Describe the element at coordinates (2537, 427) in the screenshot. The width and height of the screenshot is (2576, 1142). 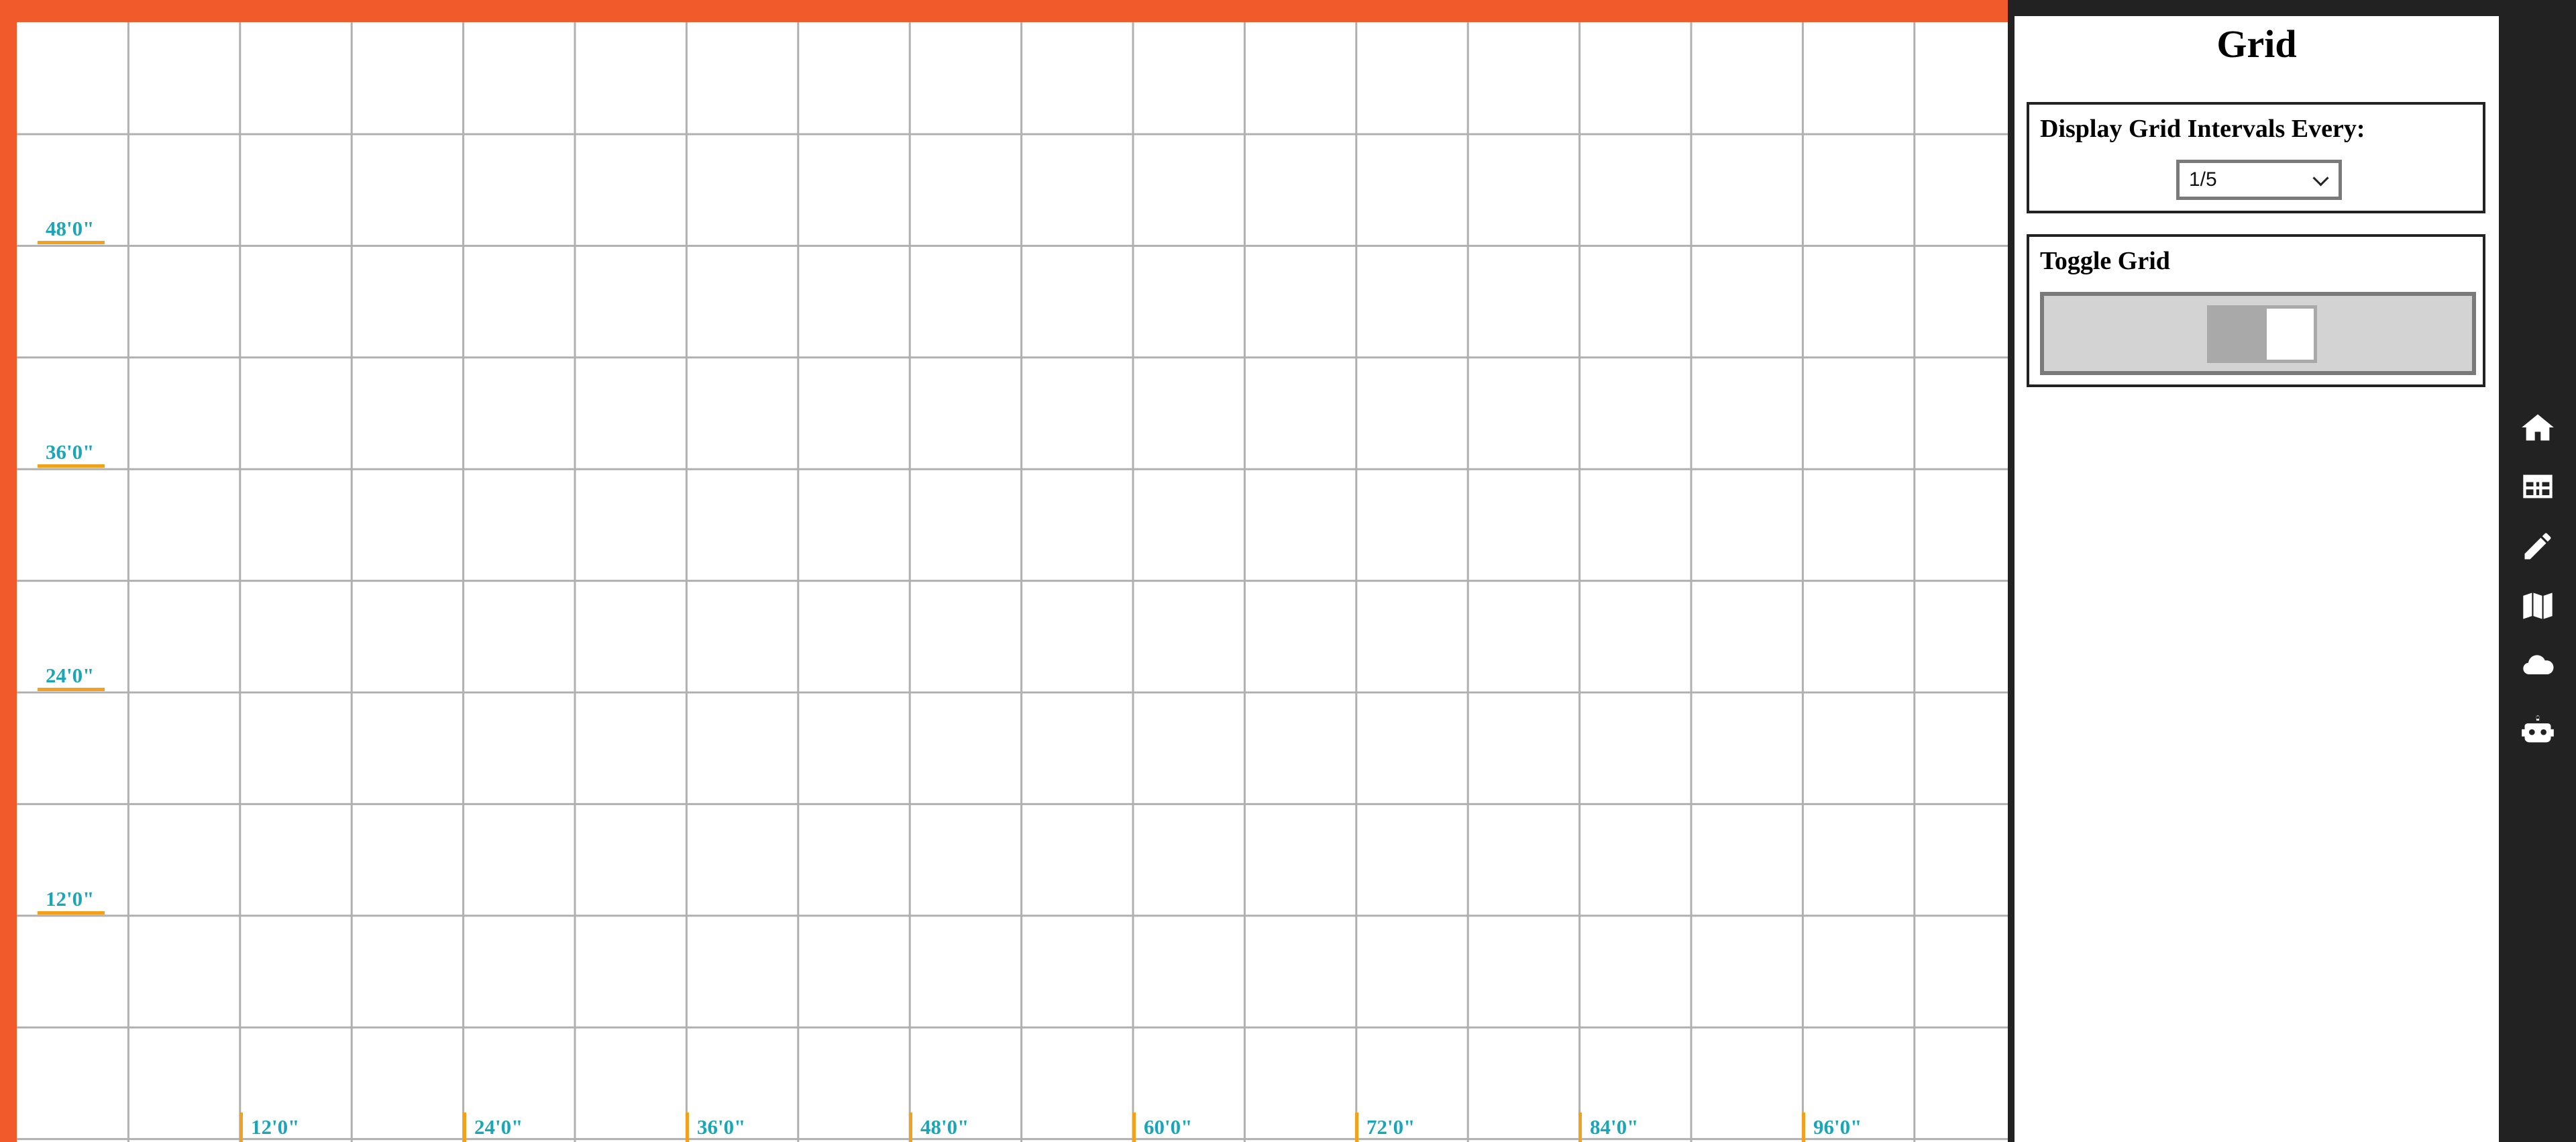
I see `home-icon` at that location.